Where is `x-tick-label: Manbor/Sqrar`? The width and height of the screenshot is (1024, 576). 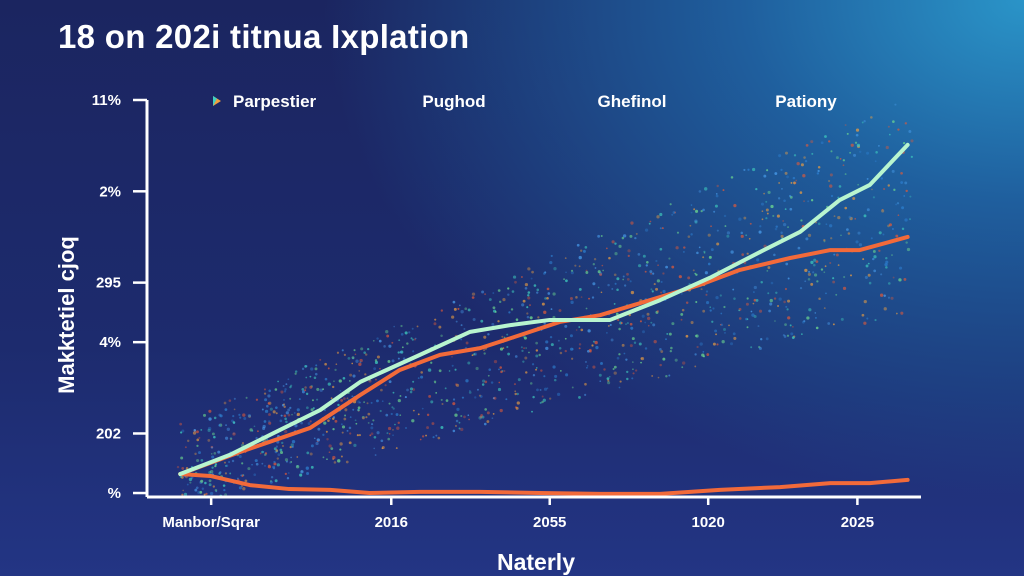
x-tick-label: Manbor/Sqrar is located at coordinates (211, 522).